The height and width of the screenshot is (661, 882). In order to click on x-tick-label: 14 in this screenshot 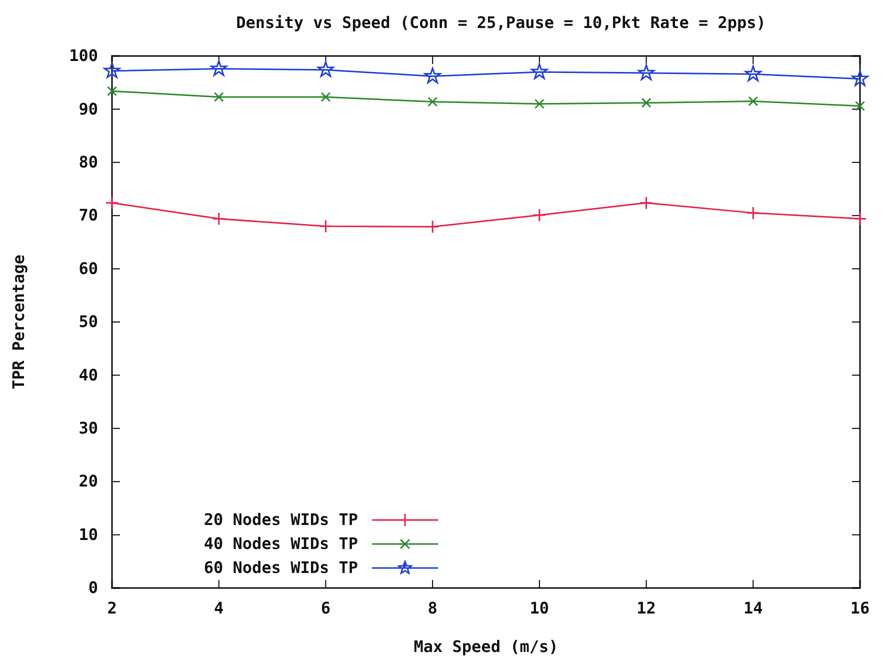, I will do `click(753, 608)`.